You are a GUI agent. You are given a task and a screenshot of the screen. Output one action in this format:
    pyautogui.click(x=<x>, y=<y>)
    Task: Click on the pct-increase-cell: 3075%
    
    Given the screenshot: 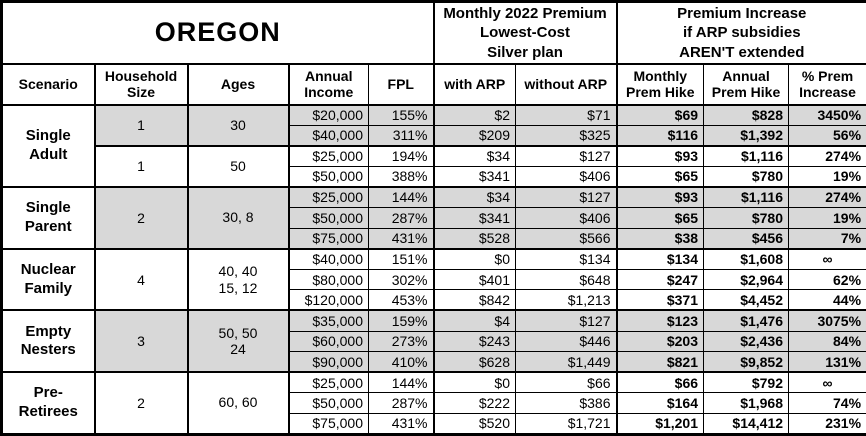 What is the action you would take?
    pyautogui.click(x=827, y=320)
    